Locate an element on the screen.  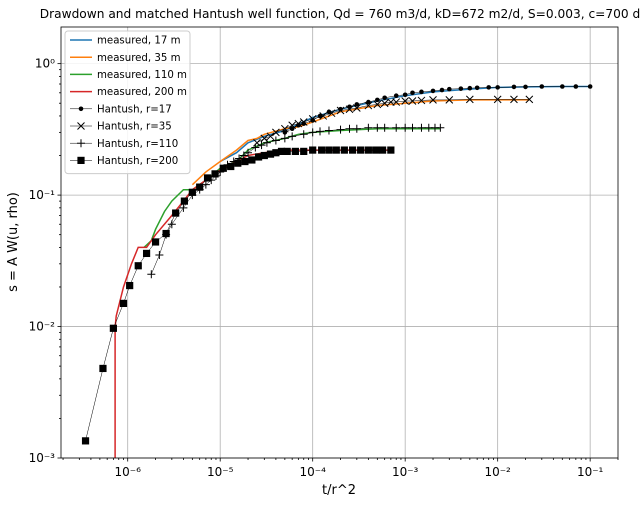
legend-label: Hantush, r=110 is located at coordinates (137, 144).